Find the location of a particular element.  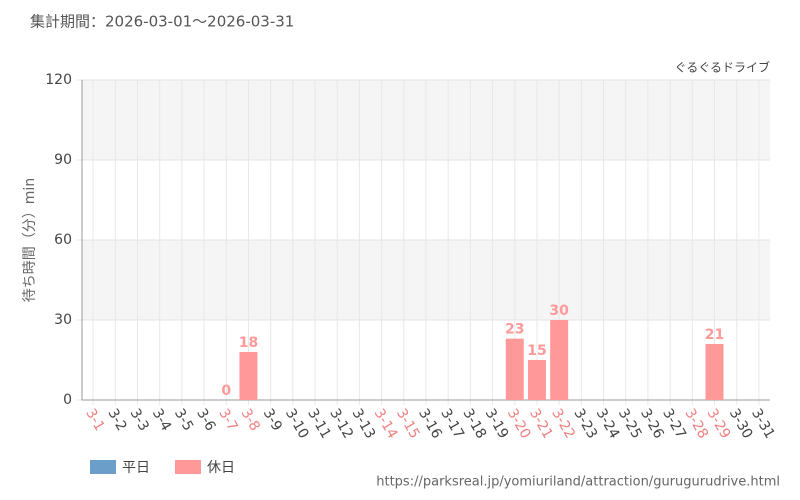

legend-label: 平日 is located at coordinates (136, 468).